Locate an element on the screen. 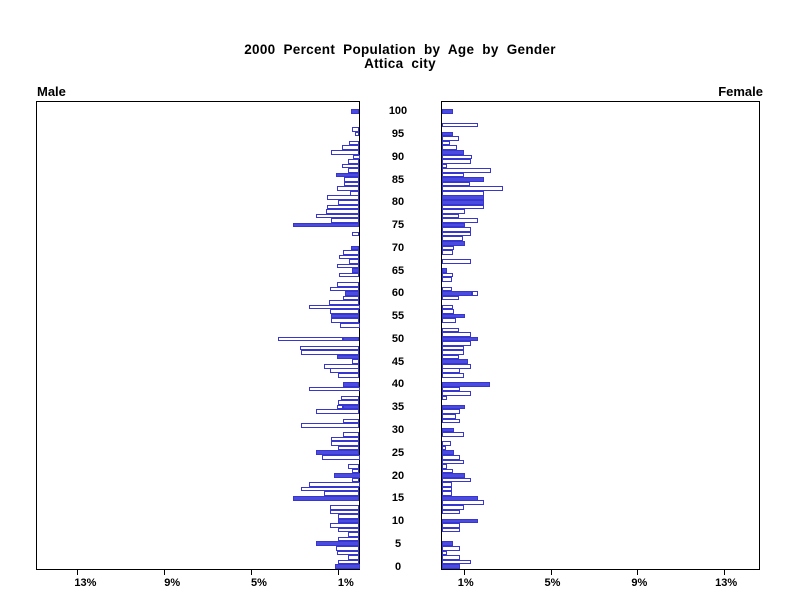  chart-title: 2000 Percent Population by Age by Gender is located at coordinates (400, 49).